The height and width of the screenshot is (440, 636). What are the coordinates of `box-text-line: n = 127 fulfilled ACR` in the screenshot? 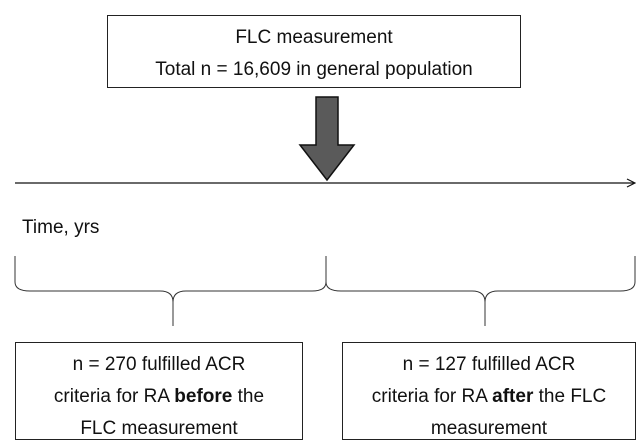 It's located at (489, 364).